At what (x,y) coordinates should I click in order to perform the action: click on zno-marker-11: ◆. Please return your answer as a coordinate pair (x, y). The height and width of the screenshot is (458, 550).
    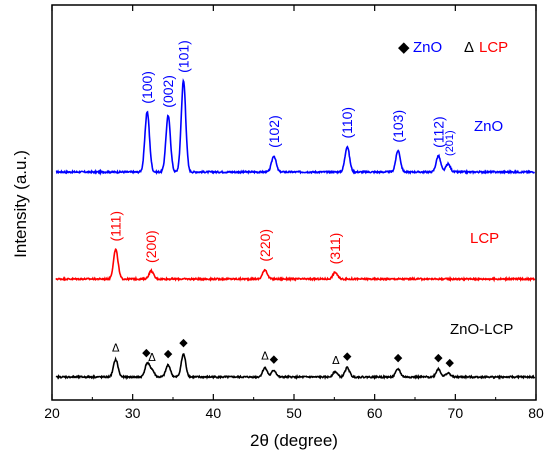
    Looking at the image, I should click on (449, 362).